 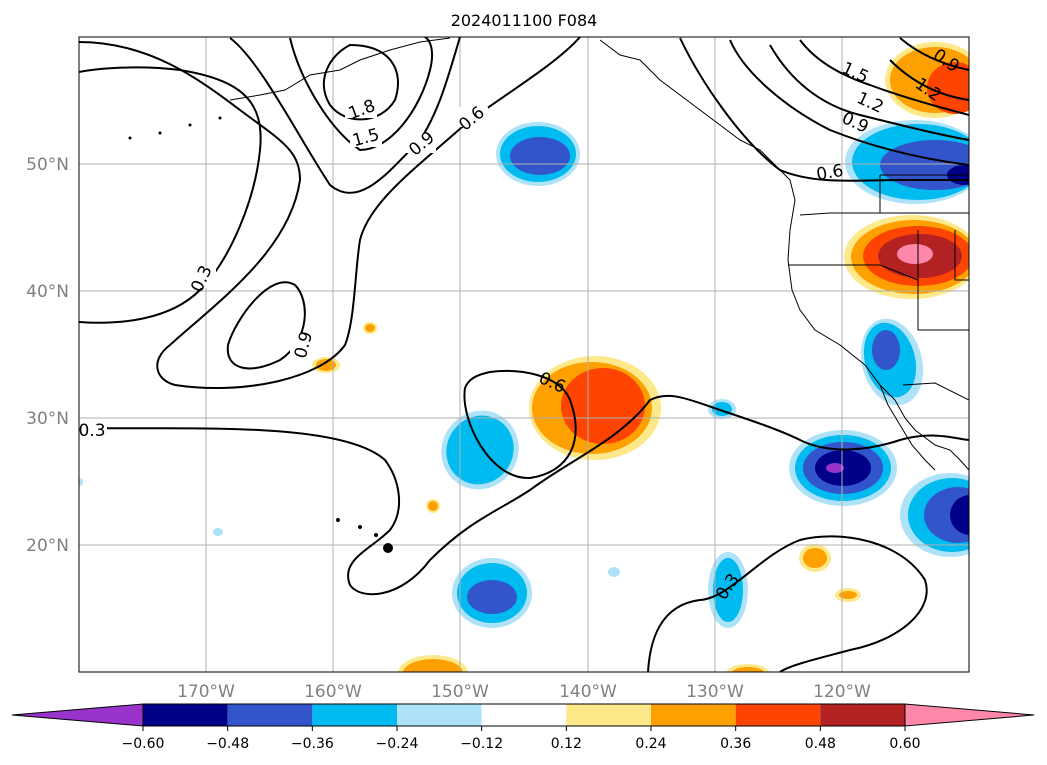 What do you see at coordinates (312, 744) in the screenshot?
I see `colorbar-tick-label: −0.36` at bounding box center [312, 744].